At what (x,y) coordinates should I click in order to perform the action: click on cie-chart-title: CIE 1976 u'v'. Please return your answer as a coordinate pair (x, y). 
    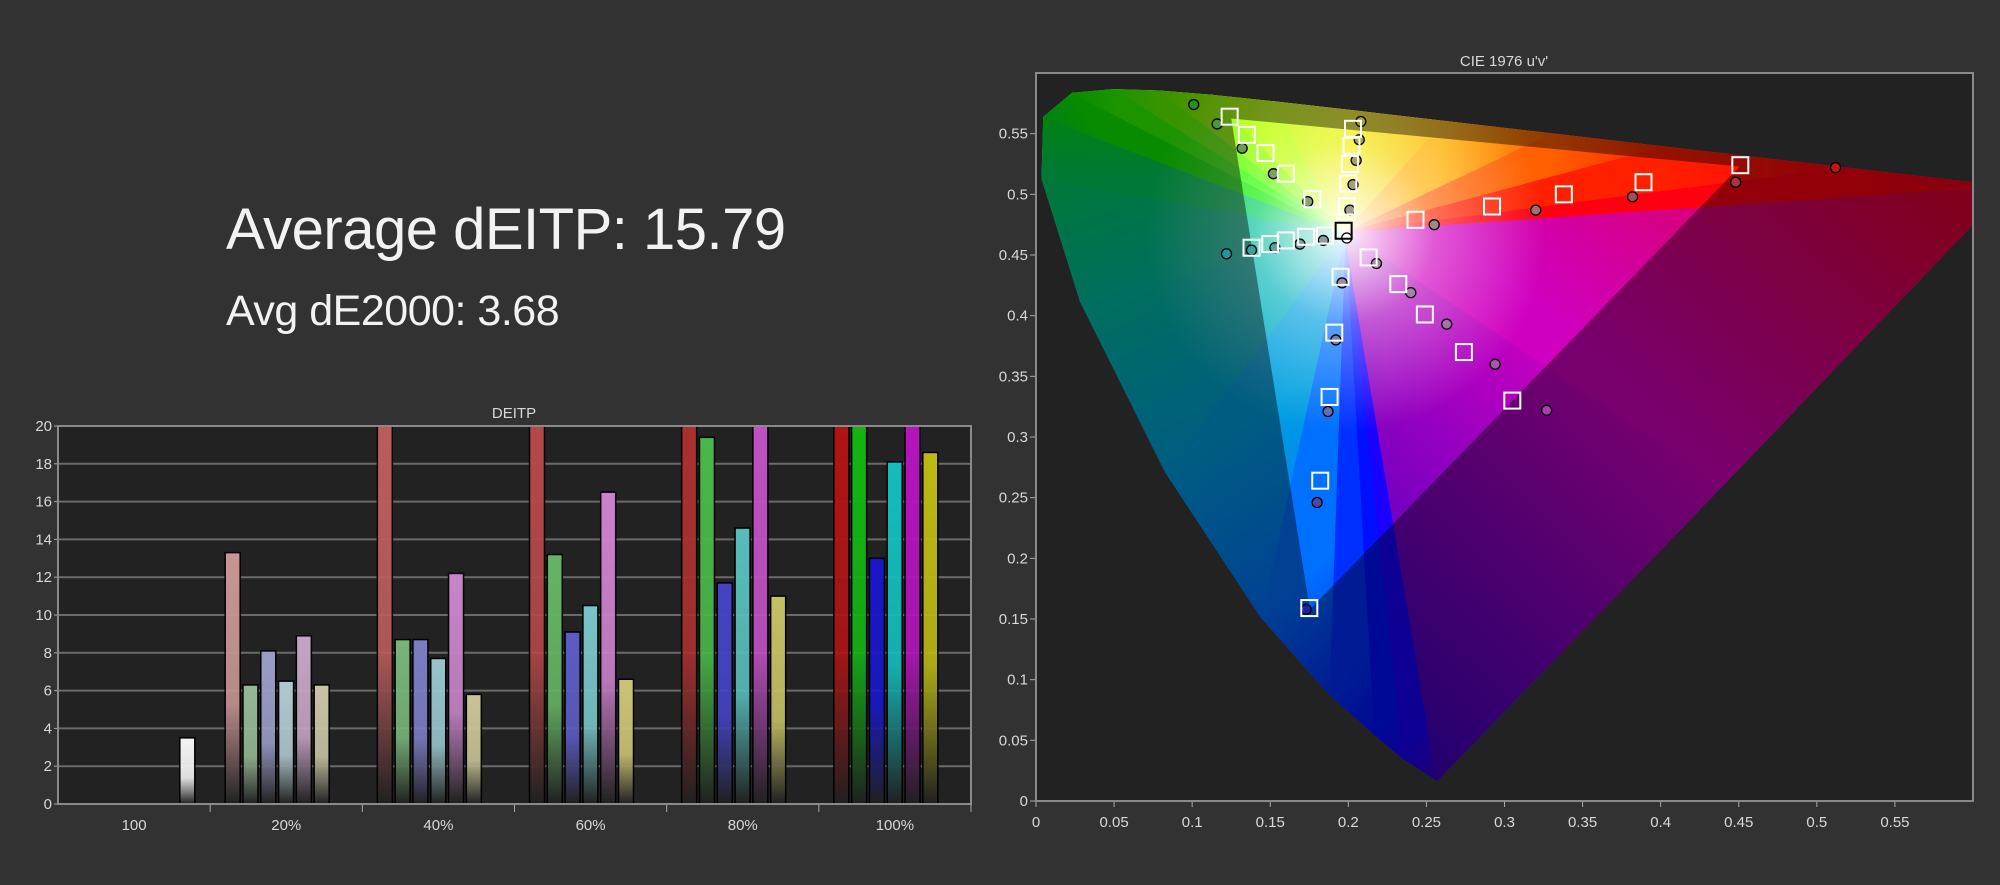
    Looking at the image, I should click on (1504, 61).